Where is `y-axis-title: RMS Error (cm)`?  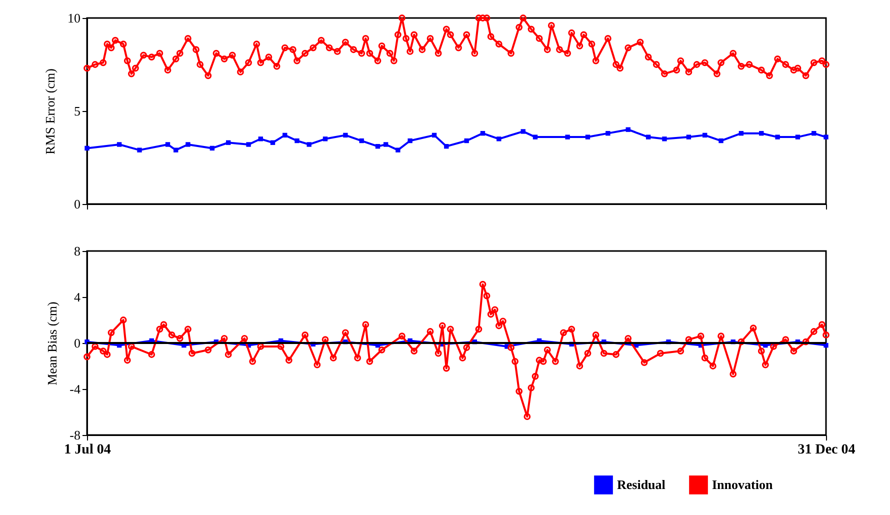
y-axis-title: RMS Error (cm) is located at coordinates (50, 111).